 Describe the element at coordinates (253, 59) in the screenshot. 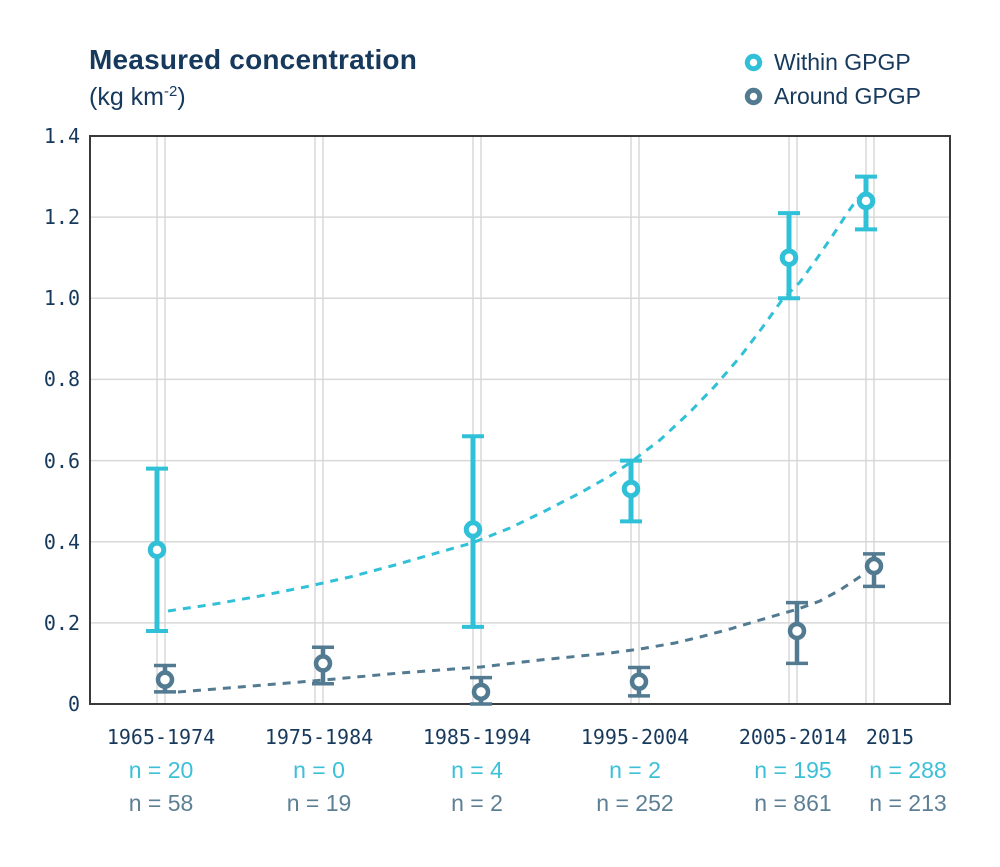

I see `chart-title: Measured concentration` at that location.